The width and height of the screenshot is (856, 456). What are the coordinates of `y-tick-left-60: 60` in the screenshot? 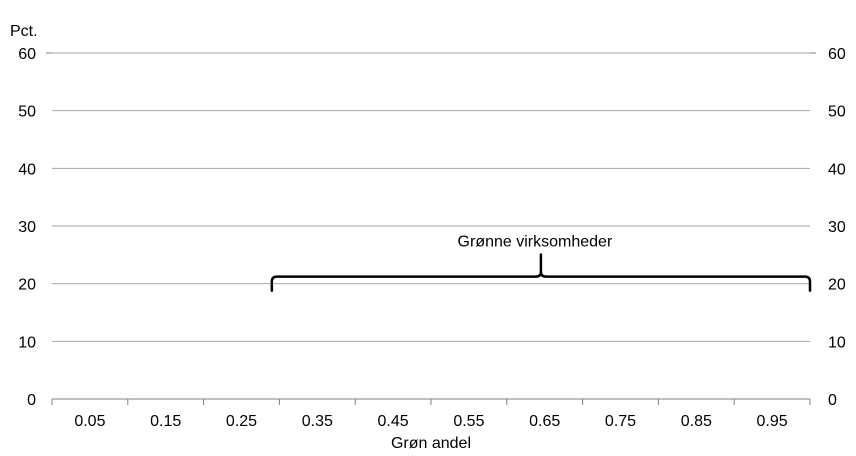 It's located at (27, 54).